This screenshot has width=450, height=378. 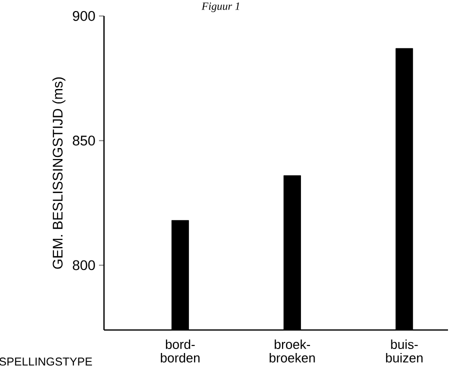 I want to click on y-tick-label: 850, so click(x=83, y=141).